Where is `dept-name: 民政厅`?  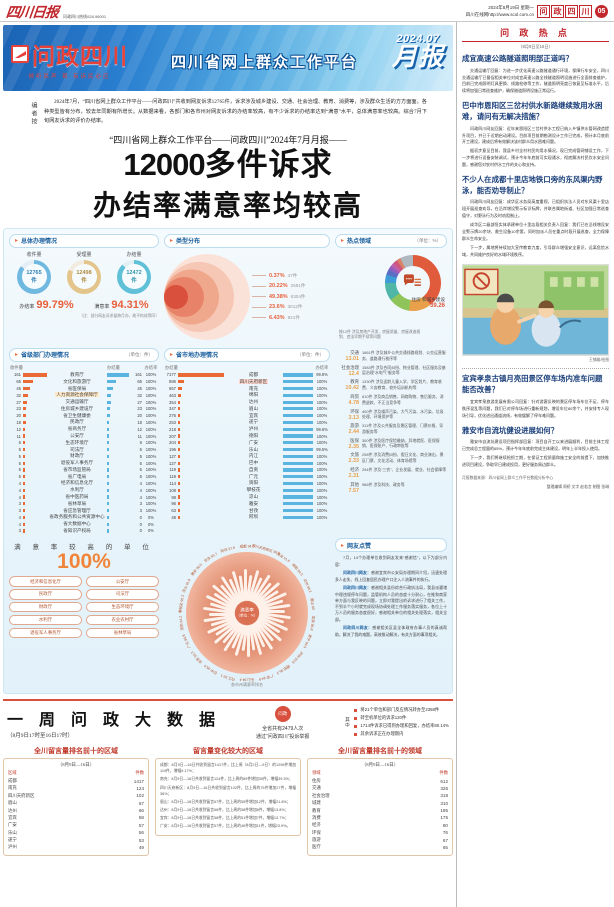 dept-name: 民政厅 is located at coordinates (77, 422).